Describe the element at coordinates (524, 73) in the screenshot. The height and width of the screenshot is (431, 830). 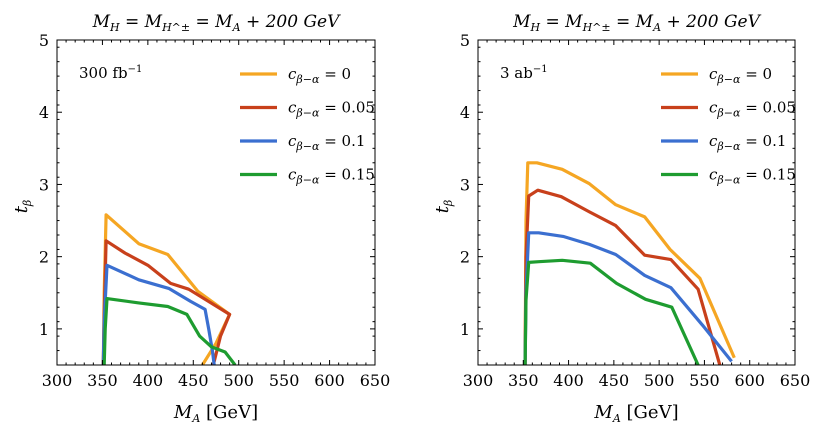
I see `luminosity-annotation: 3 ab−1` at that location.